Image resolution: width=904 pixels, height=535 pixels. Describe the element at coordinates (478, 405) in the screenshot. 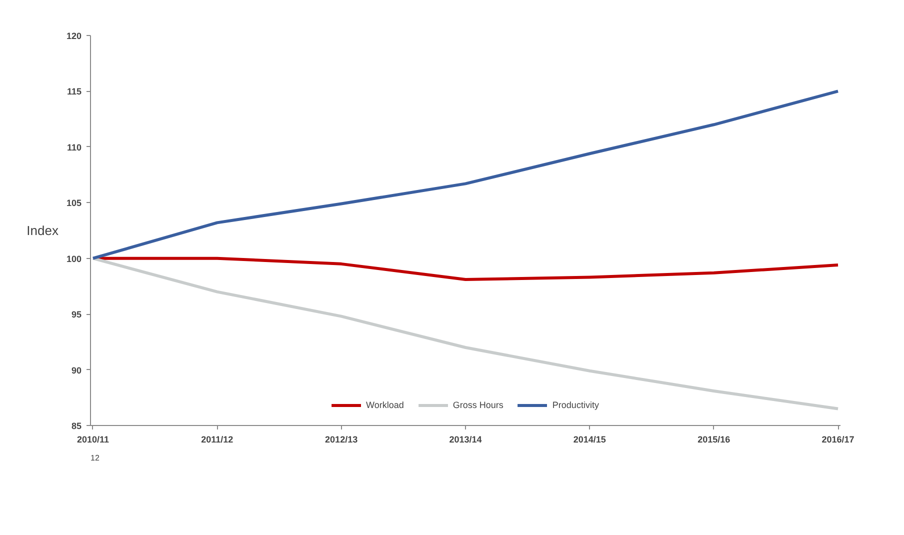

I see `legend-label: Gross Hours` at that location.